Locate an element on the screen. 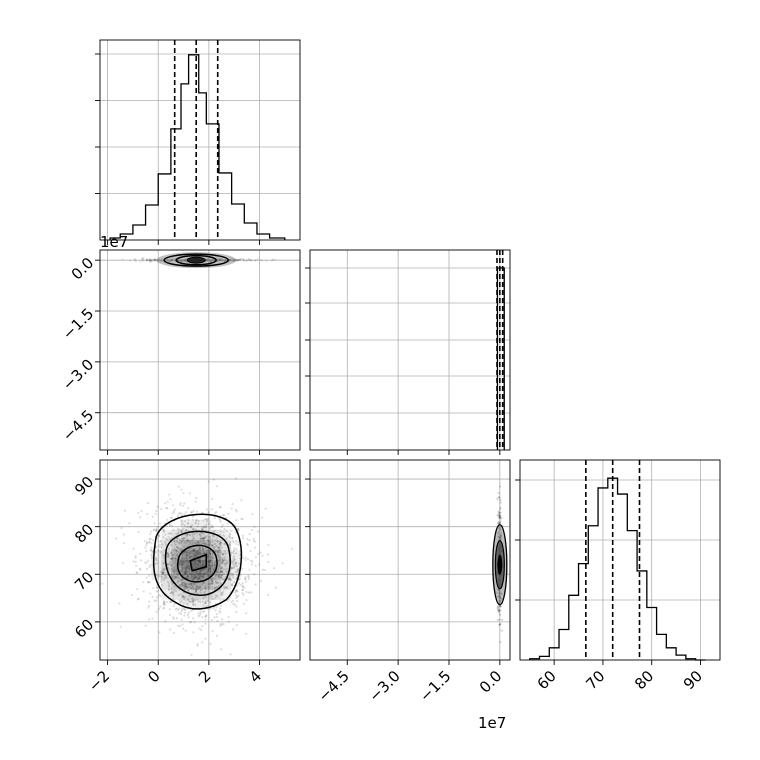  scatter-param2-vs-param1-yticklabel-3: −4.5 is located at coordinates (78, 425).